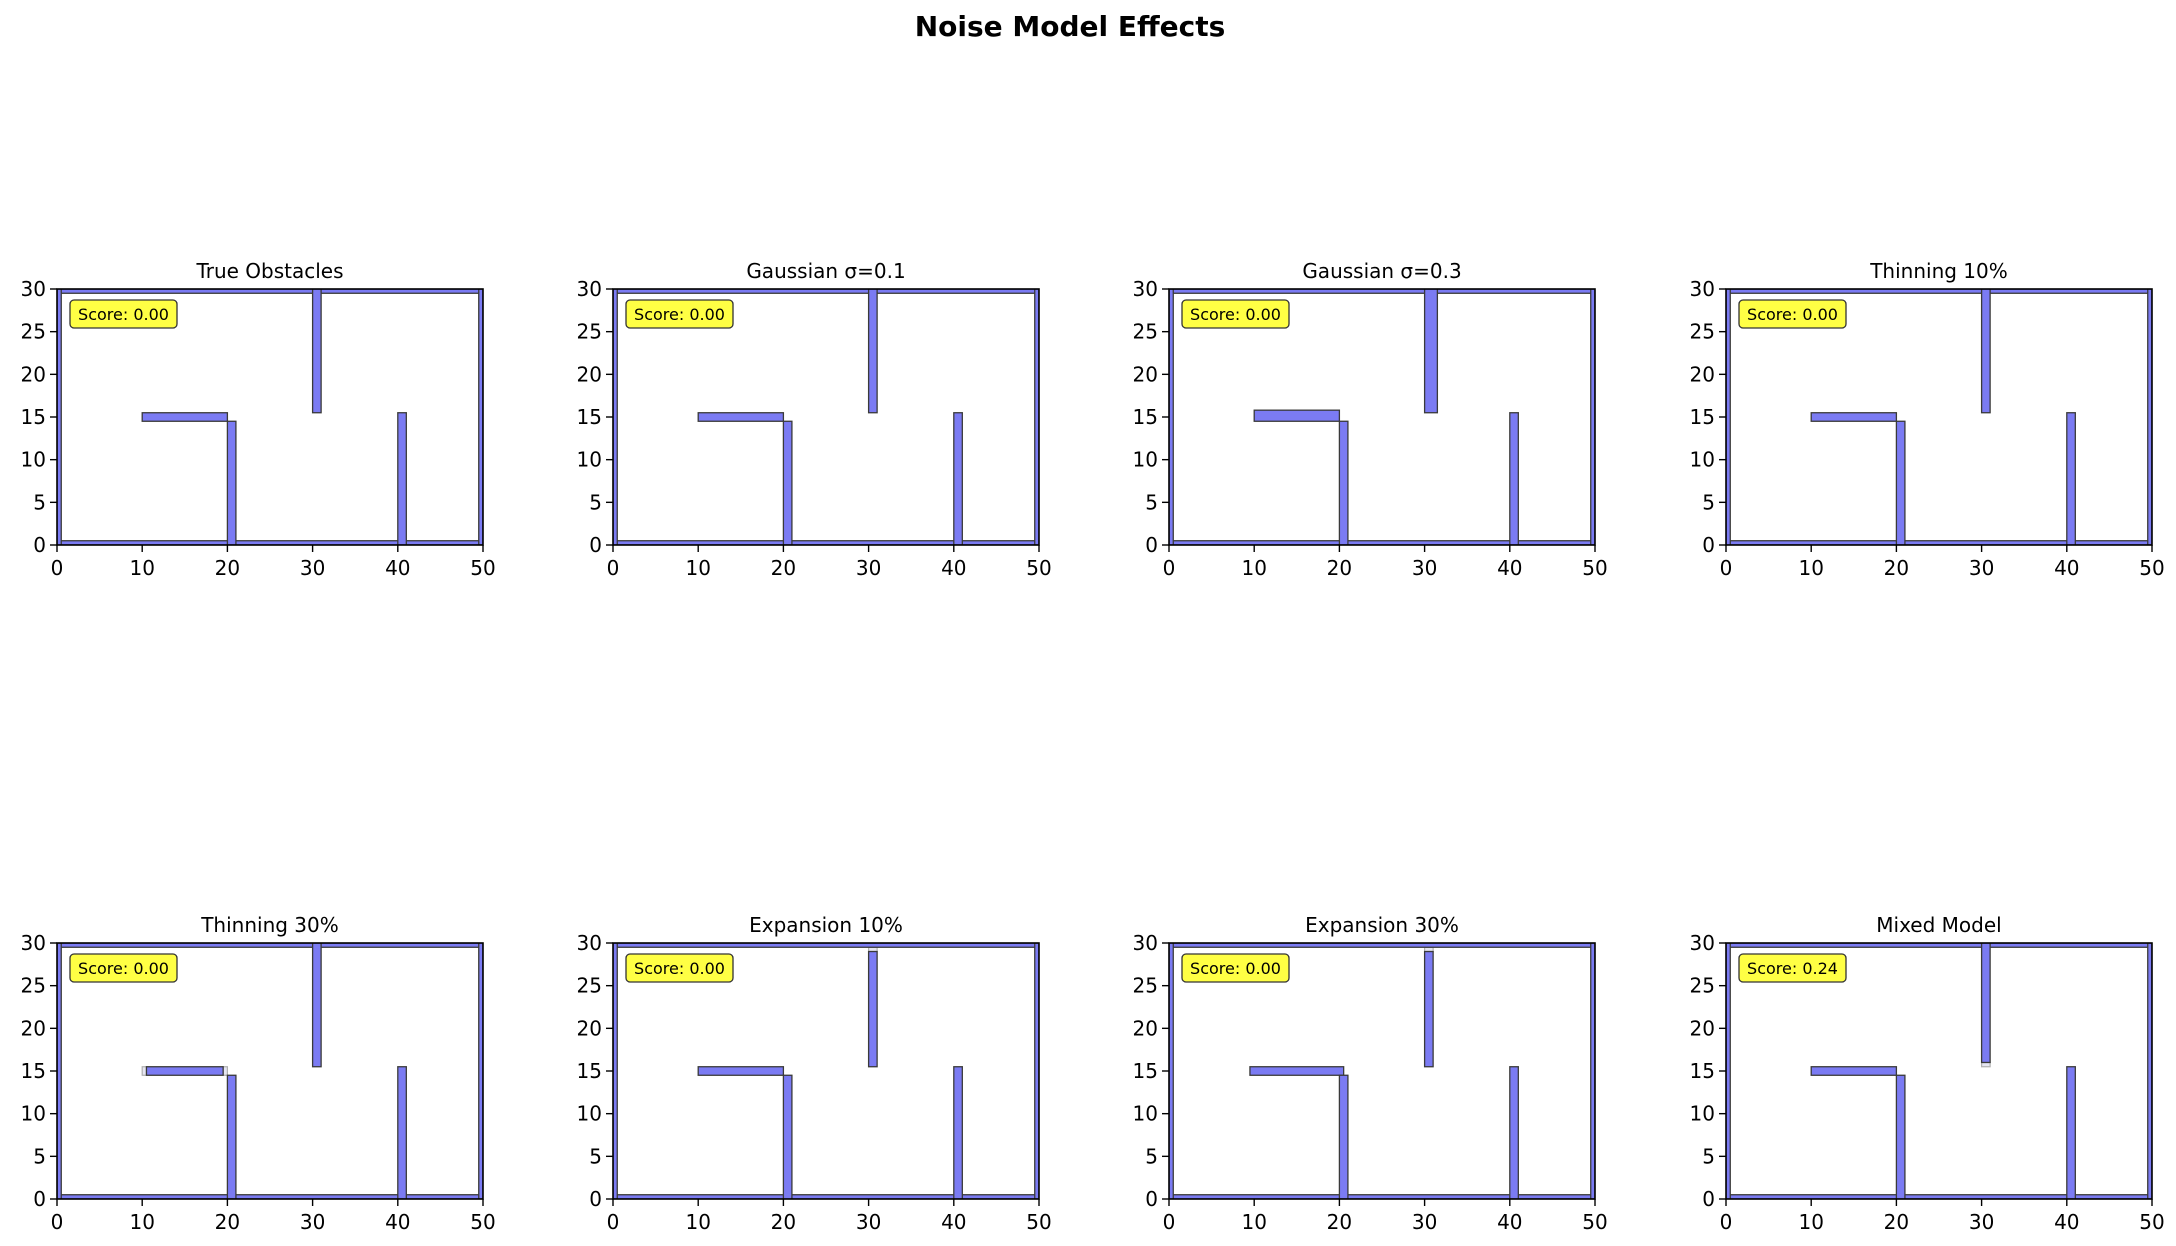 The height and width of the screenshot is (1246, 2176). What do you see at coordinates (1381, 271) in the screenshot?
I see `subplot-title: Gaussian σ=0.3` at bounding box center [1381, 271].